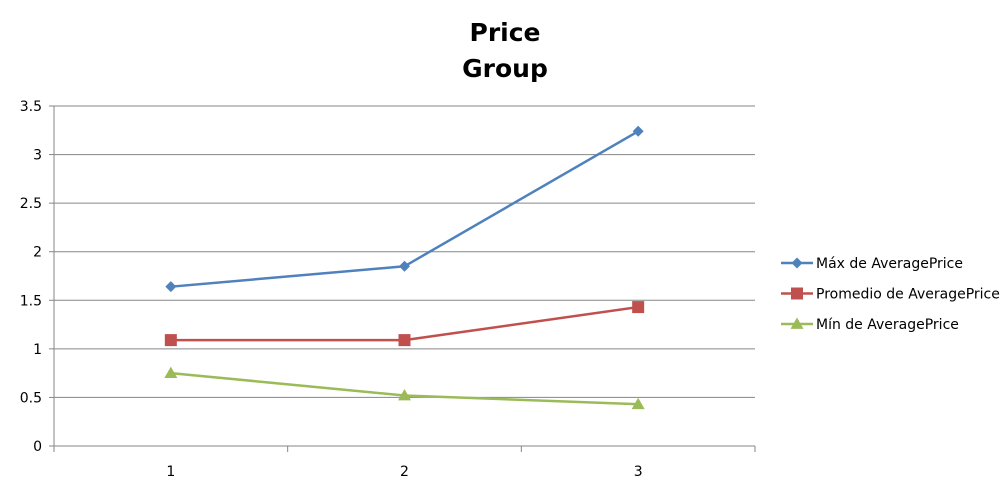 The width and height of the screenshot is (1007, 491). I want to click on legend-item-1: Máx de AveragePrice, so click(872, 264).